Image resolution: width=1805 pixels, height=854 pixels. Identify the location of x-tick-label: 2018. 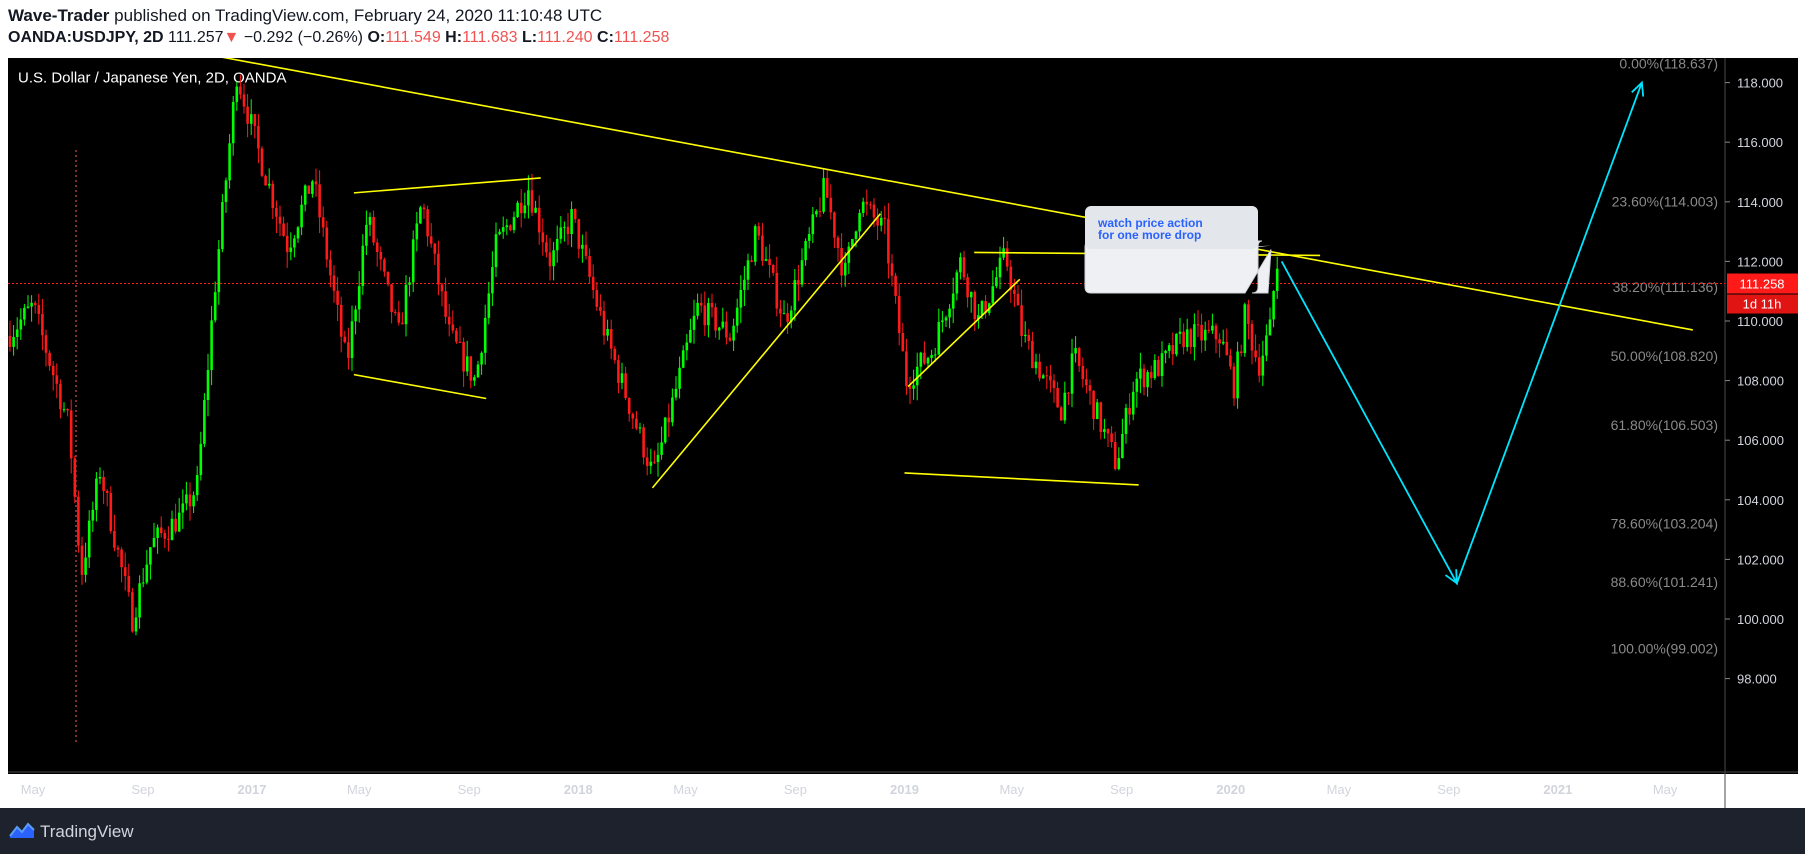
(578, 789).